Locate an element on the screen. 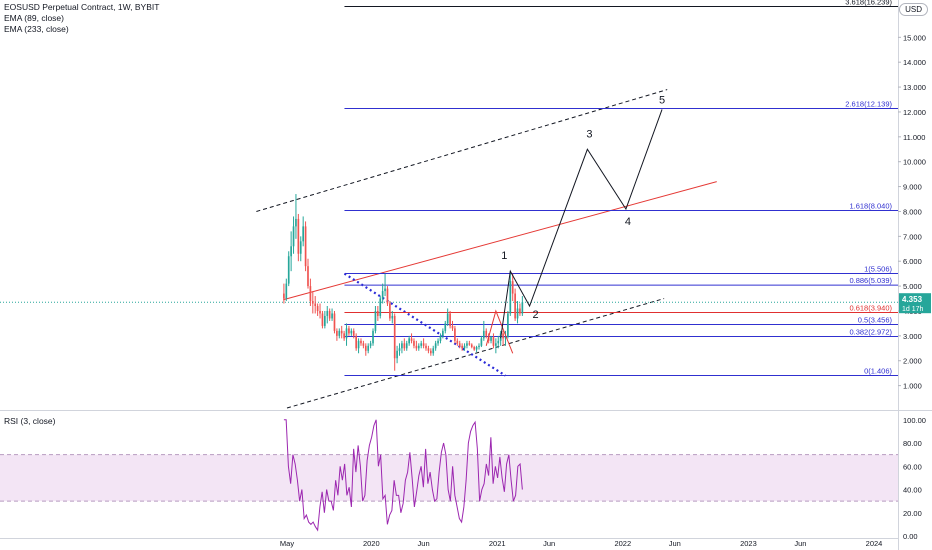 The height and width of the screenshot is (550, 932). price-tick-label: 6.000 is located at coordinates (912, 261).